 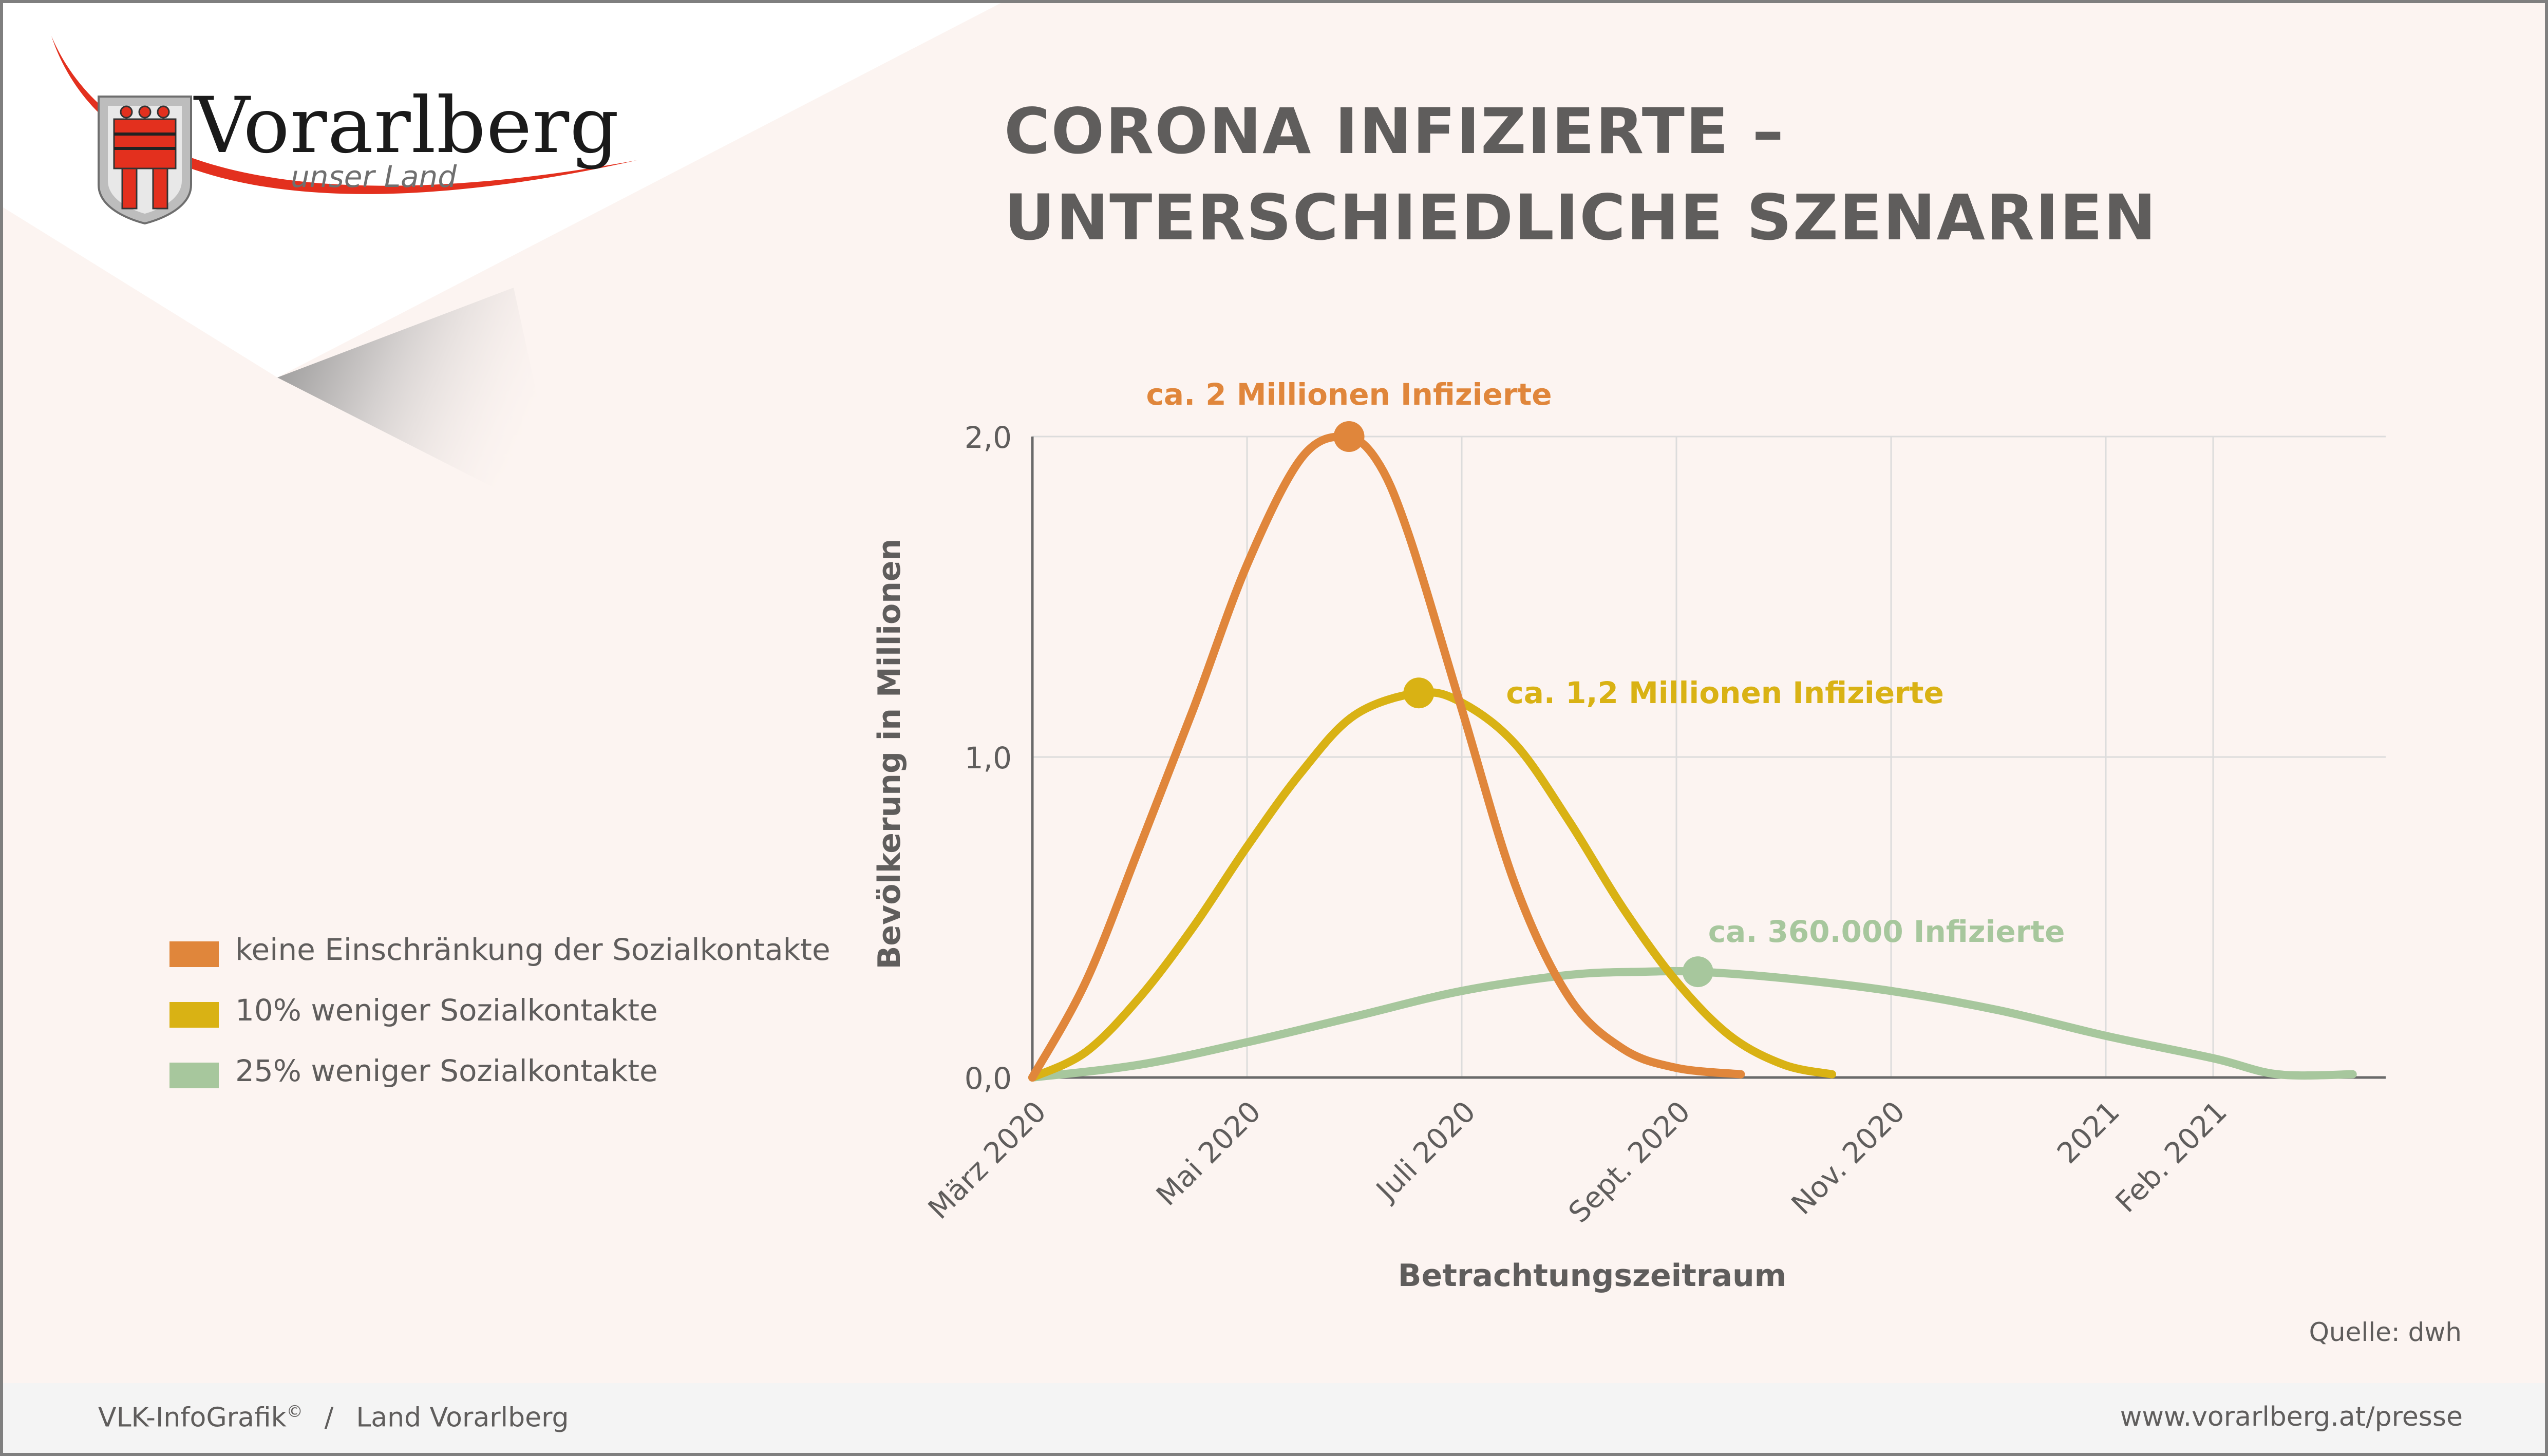 What do you see at coordinates (446, 1011) in the screenshot?
I see `legend-label-yellow: 10% weniger Sozialkontakte` at bounding box center [446, 1011].